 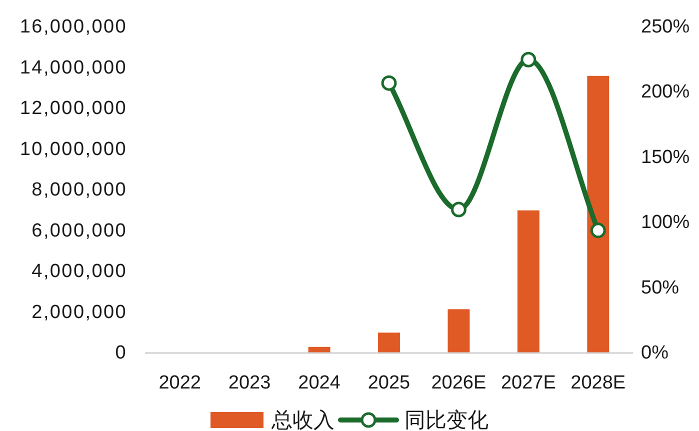 I want to click on x-tick-label: 2022, so click(x=179, y=383).